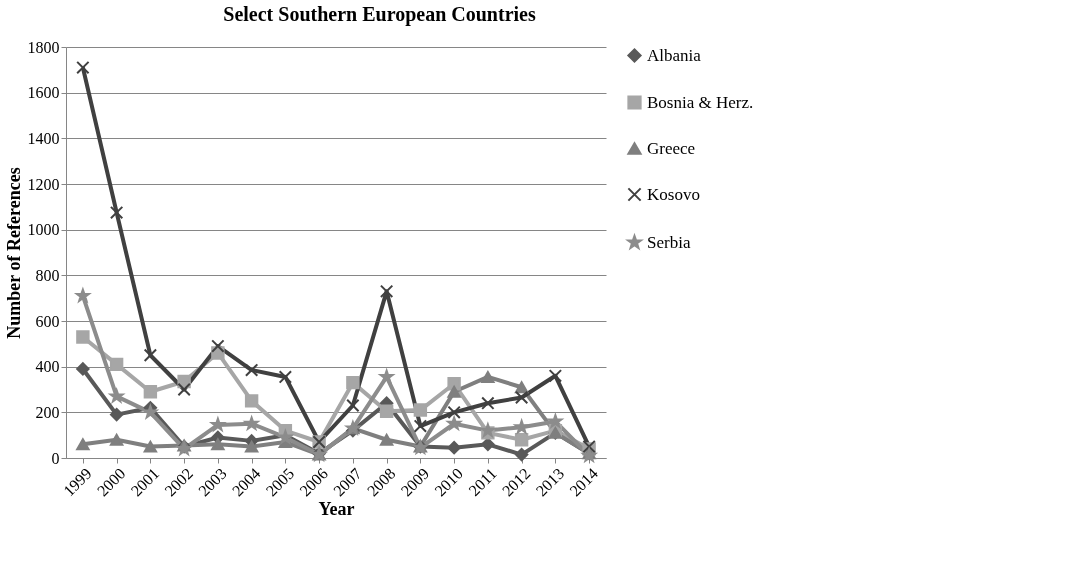  Describe the element at coordinates (674, 55) in the screenshot. I see `legend-label: Albania` at that location.